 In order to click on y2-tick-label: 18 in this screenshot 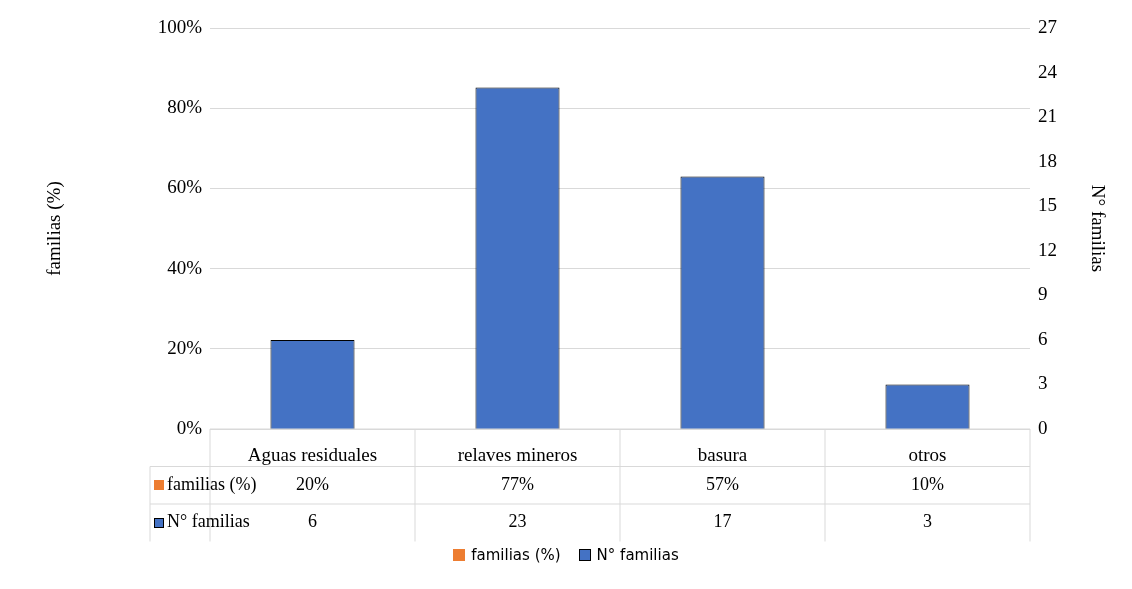, I will do `click(1047, 160)`.